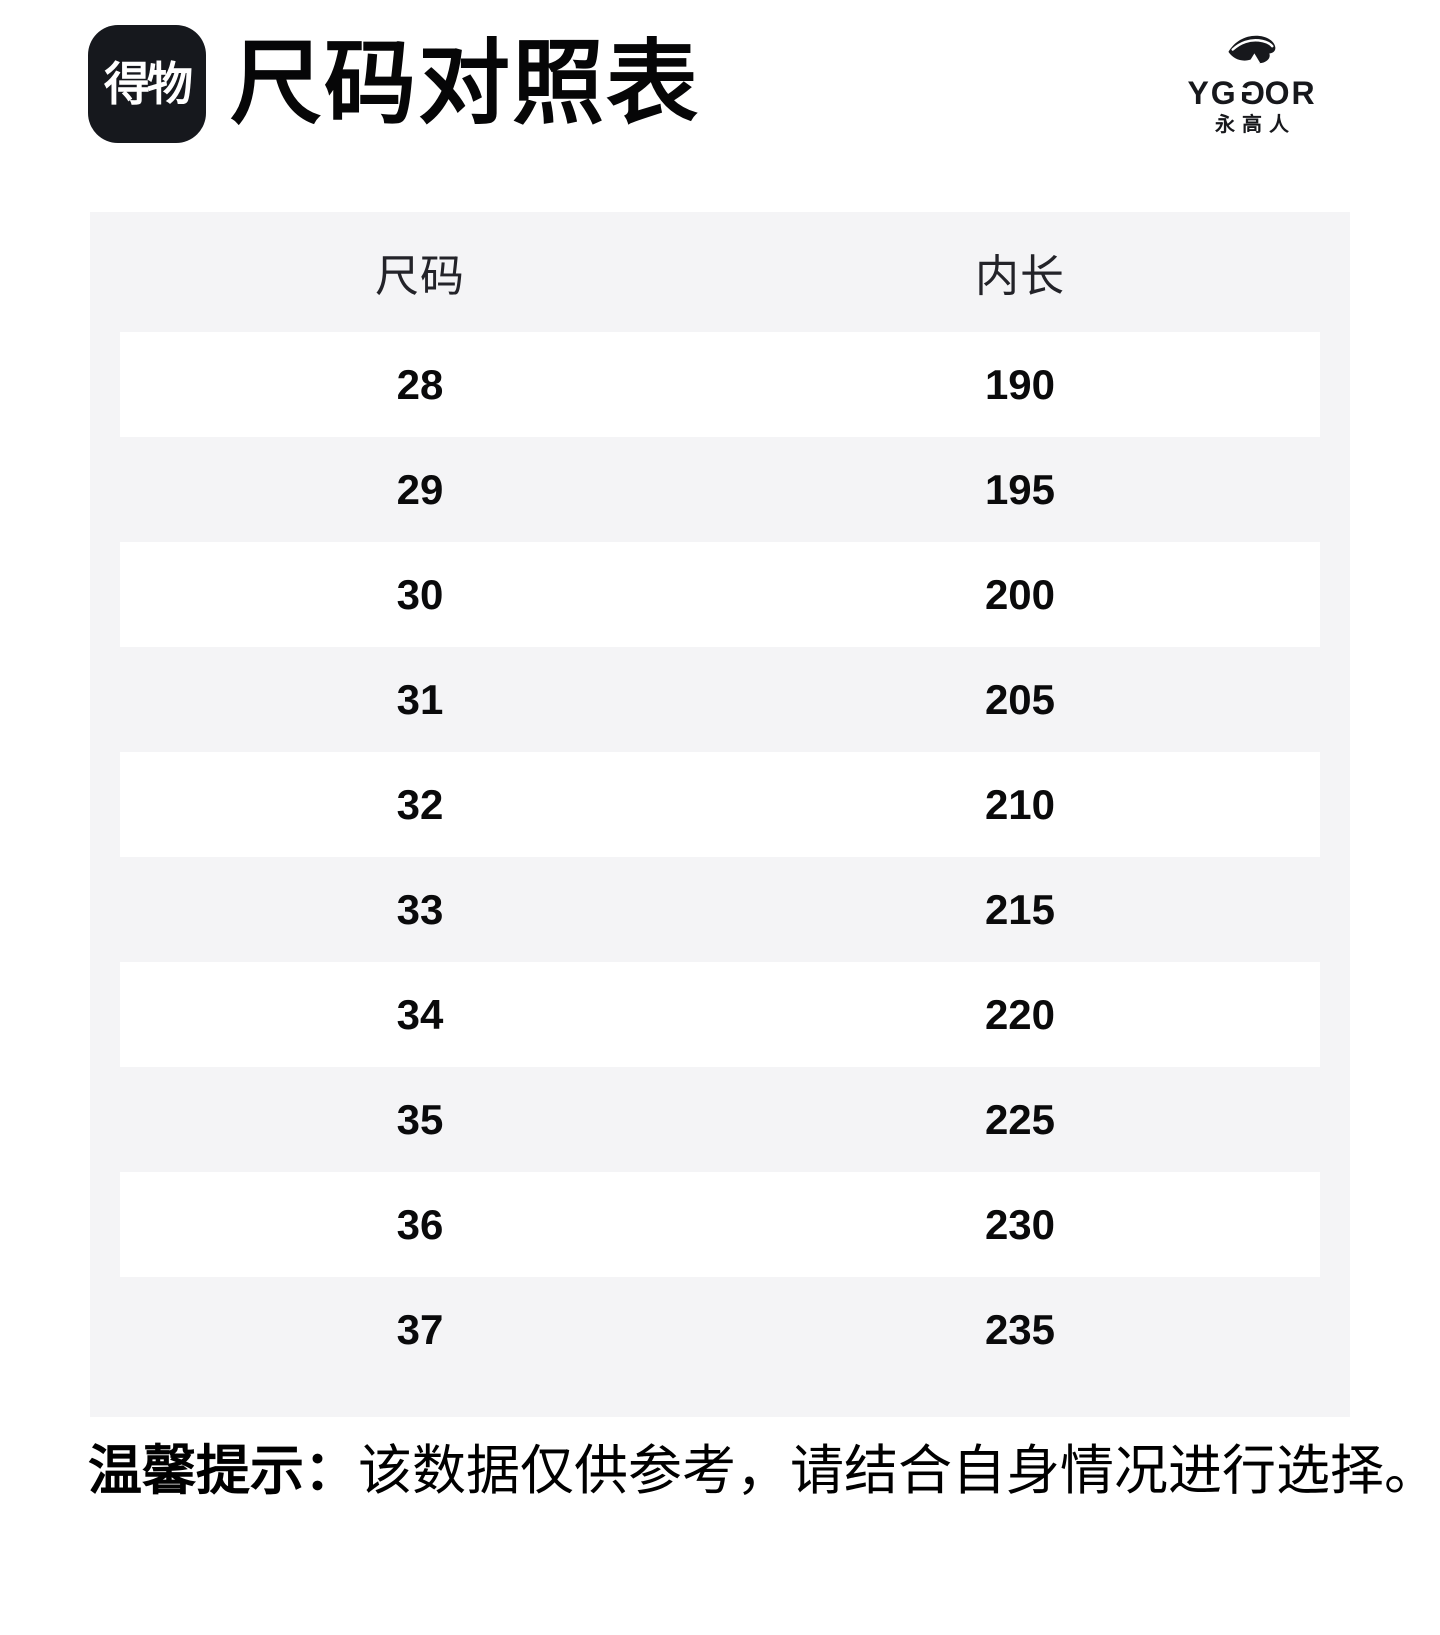 This screenshot has width=1440, height=1635. Describe the element at coordinates (420, 1014) in the screenshot. I see `size-cell: 34` at that location.